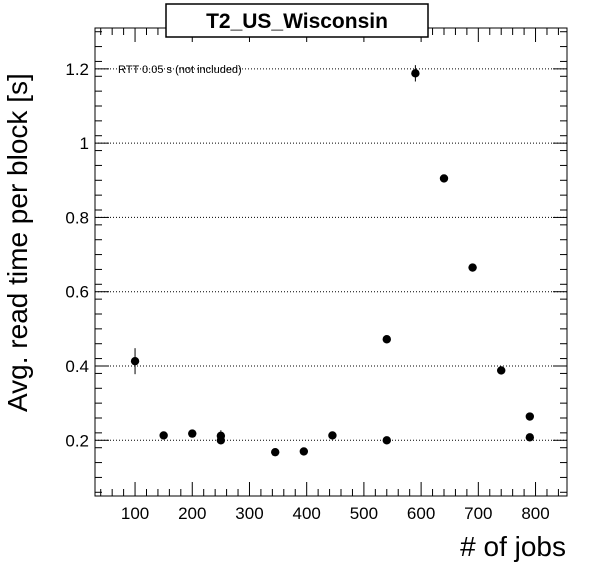  What do you see at coordinates (192, 513) in the screenshot?
I see `x-tick-label: 200` at bounding box center [192, 513].